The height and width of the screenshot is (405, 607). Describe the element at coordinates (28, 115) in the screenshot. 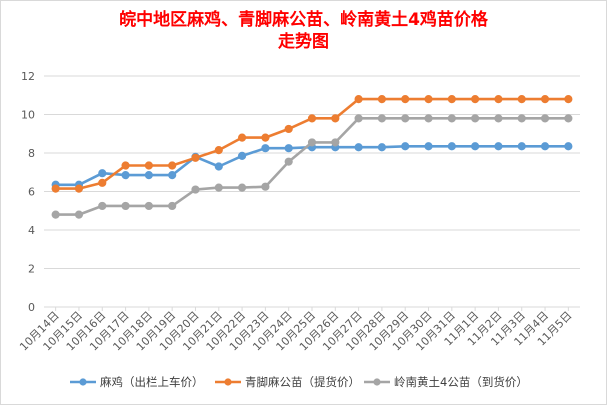

I see `y-tick-label: 10` at that location.